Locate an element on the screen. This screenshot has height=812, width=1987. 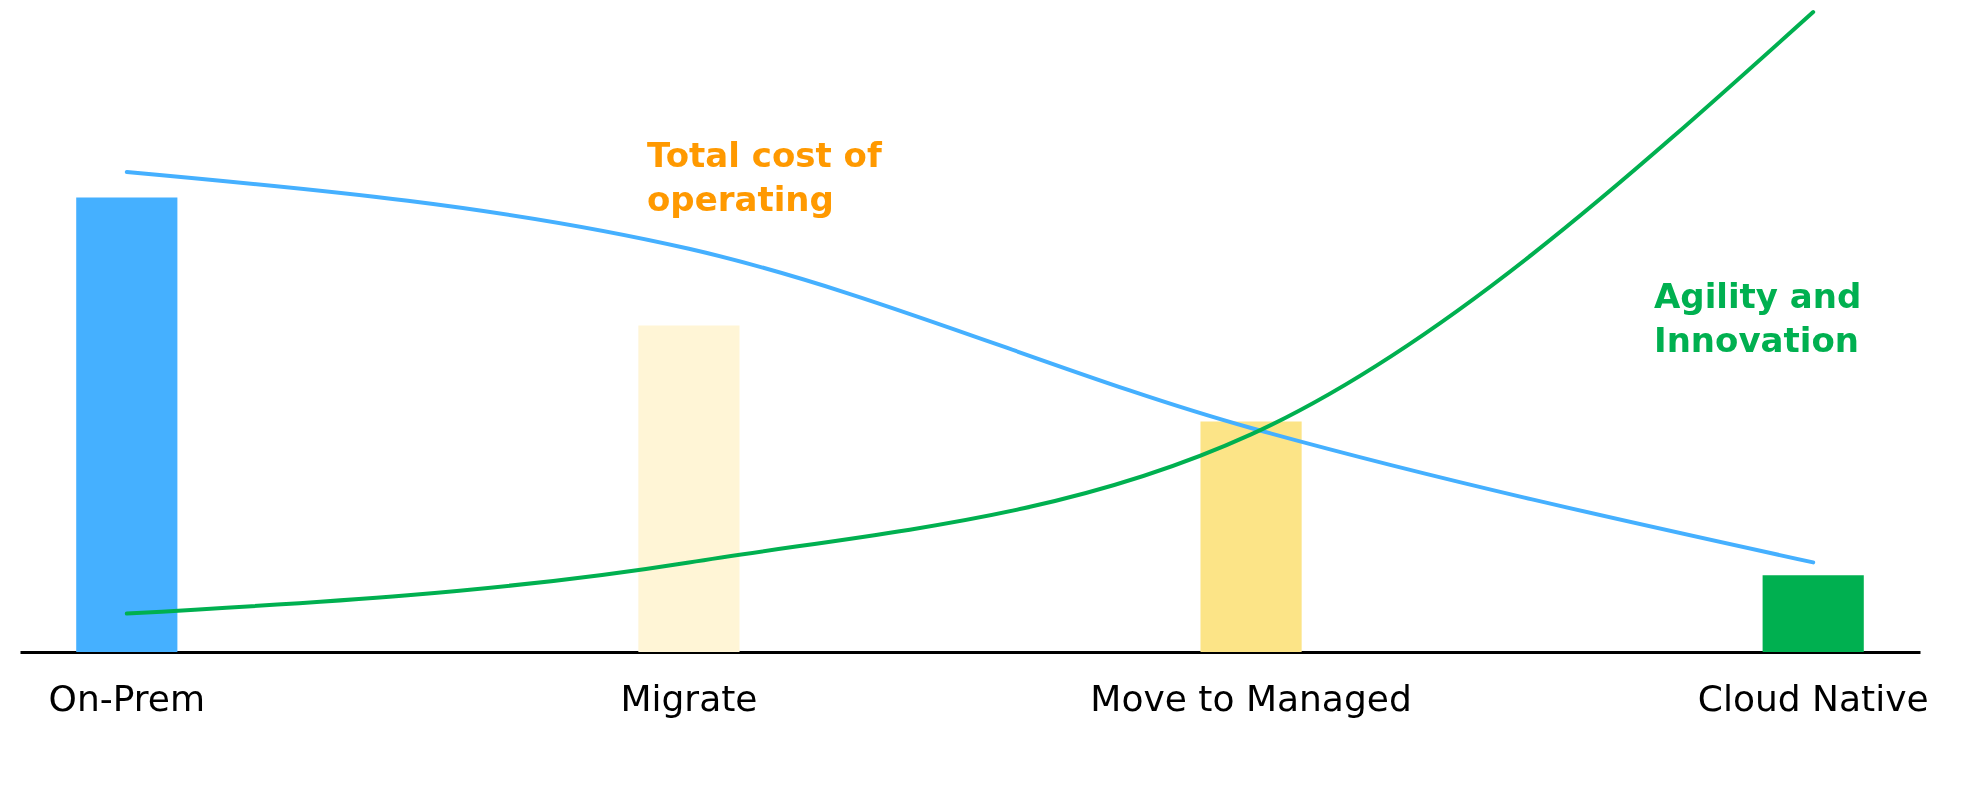
annotation: Agility and Innovation is located at coordinates (1758, 317).